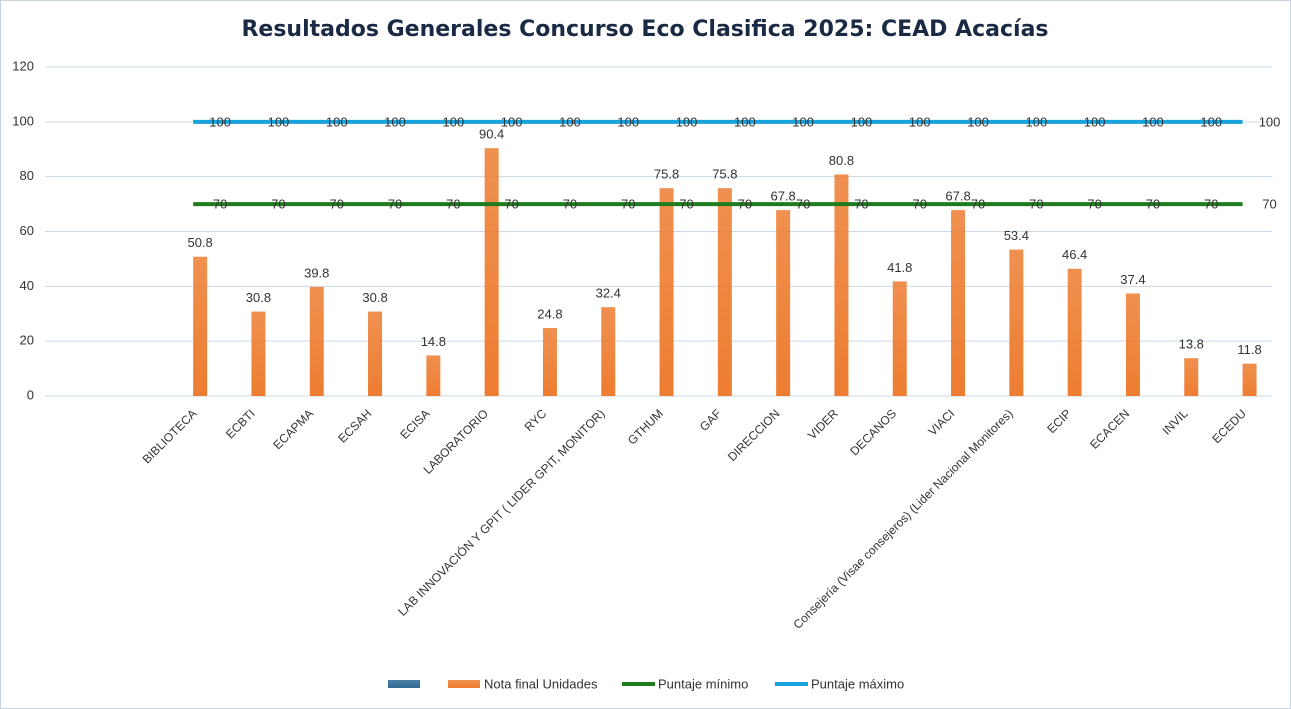  What do you see at coordinates (841, 160) in the screenshot?
I see `bar-value-label: 80.8` at bounding box center [841, 160].